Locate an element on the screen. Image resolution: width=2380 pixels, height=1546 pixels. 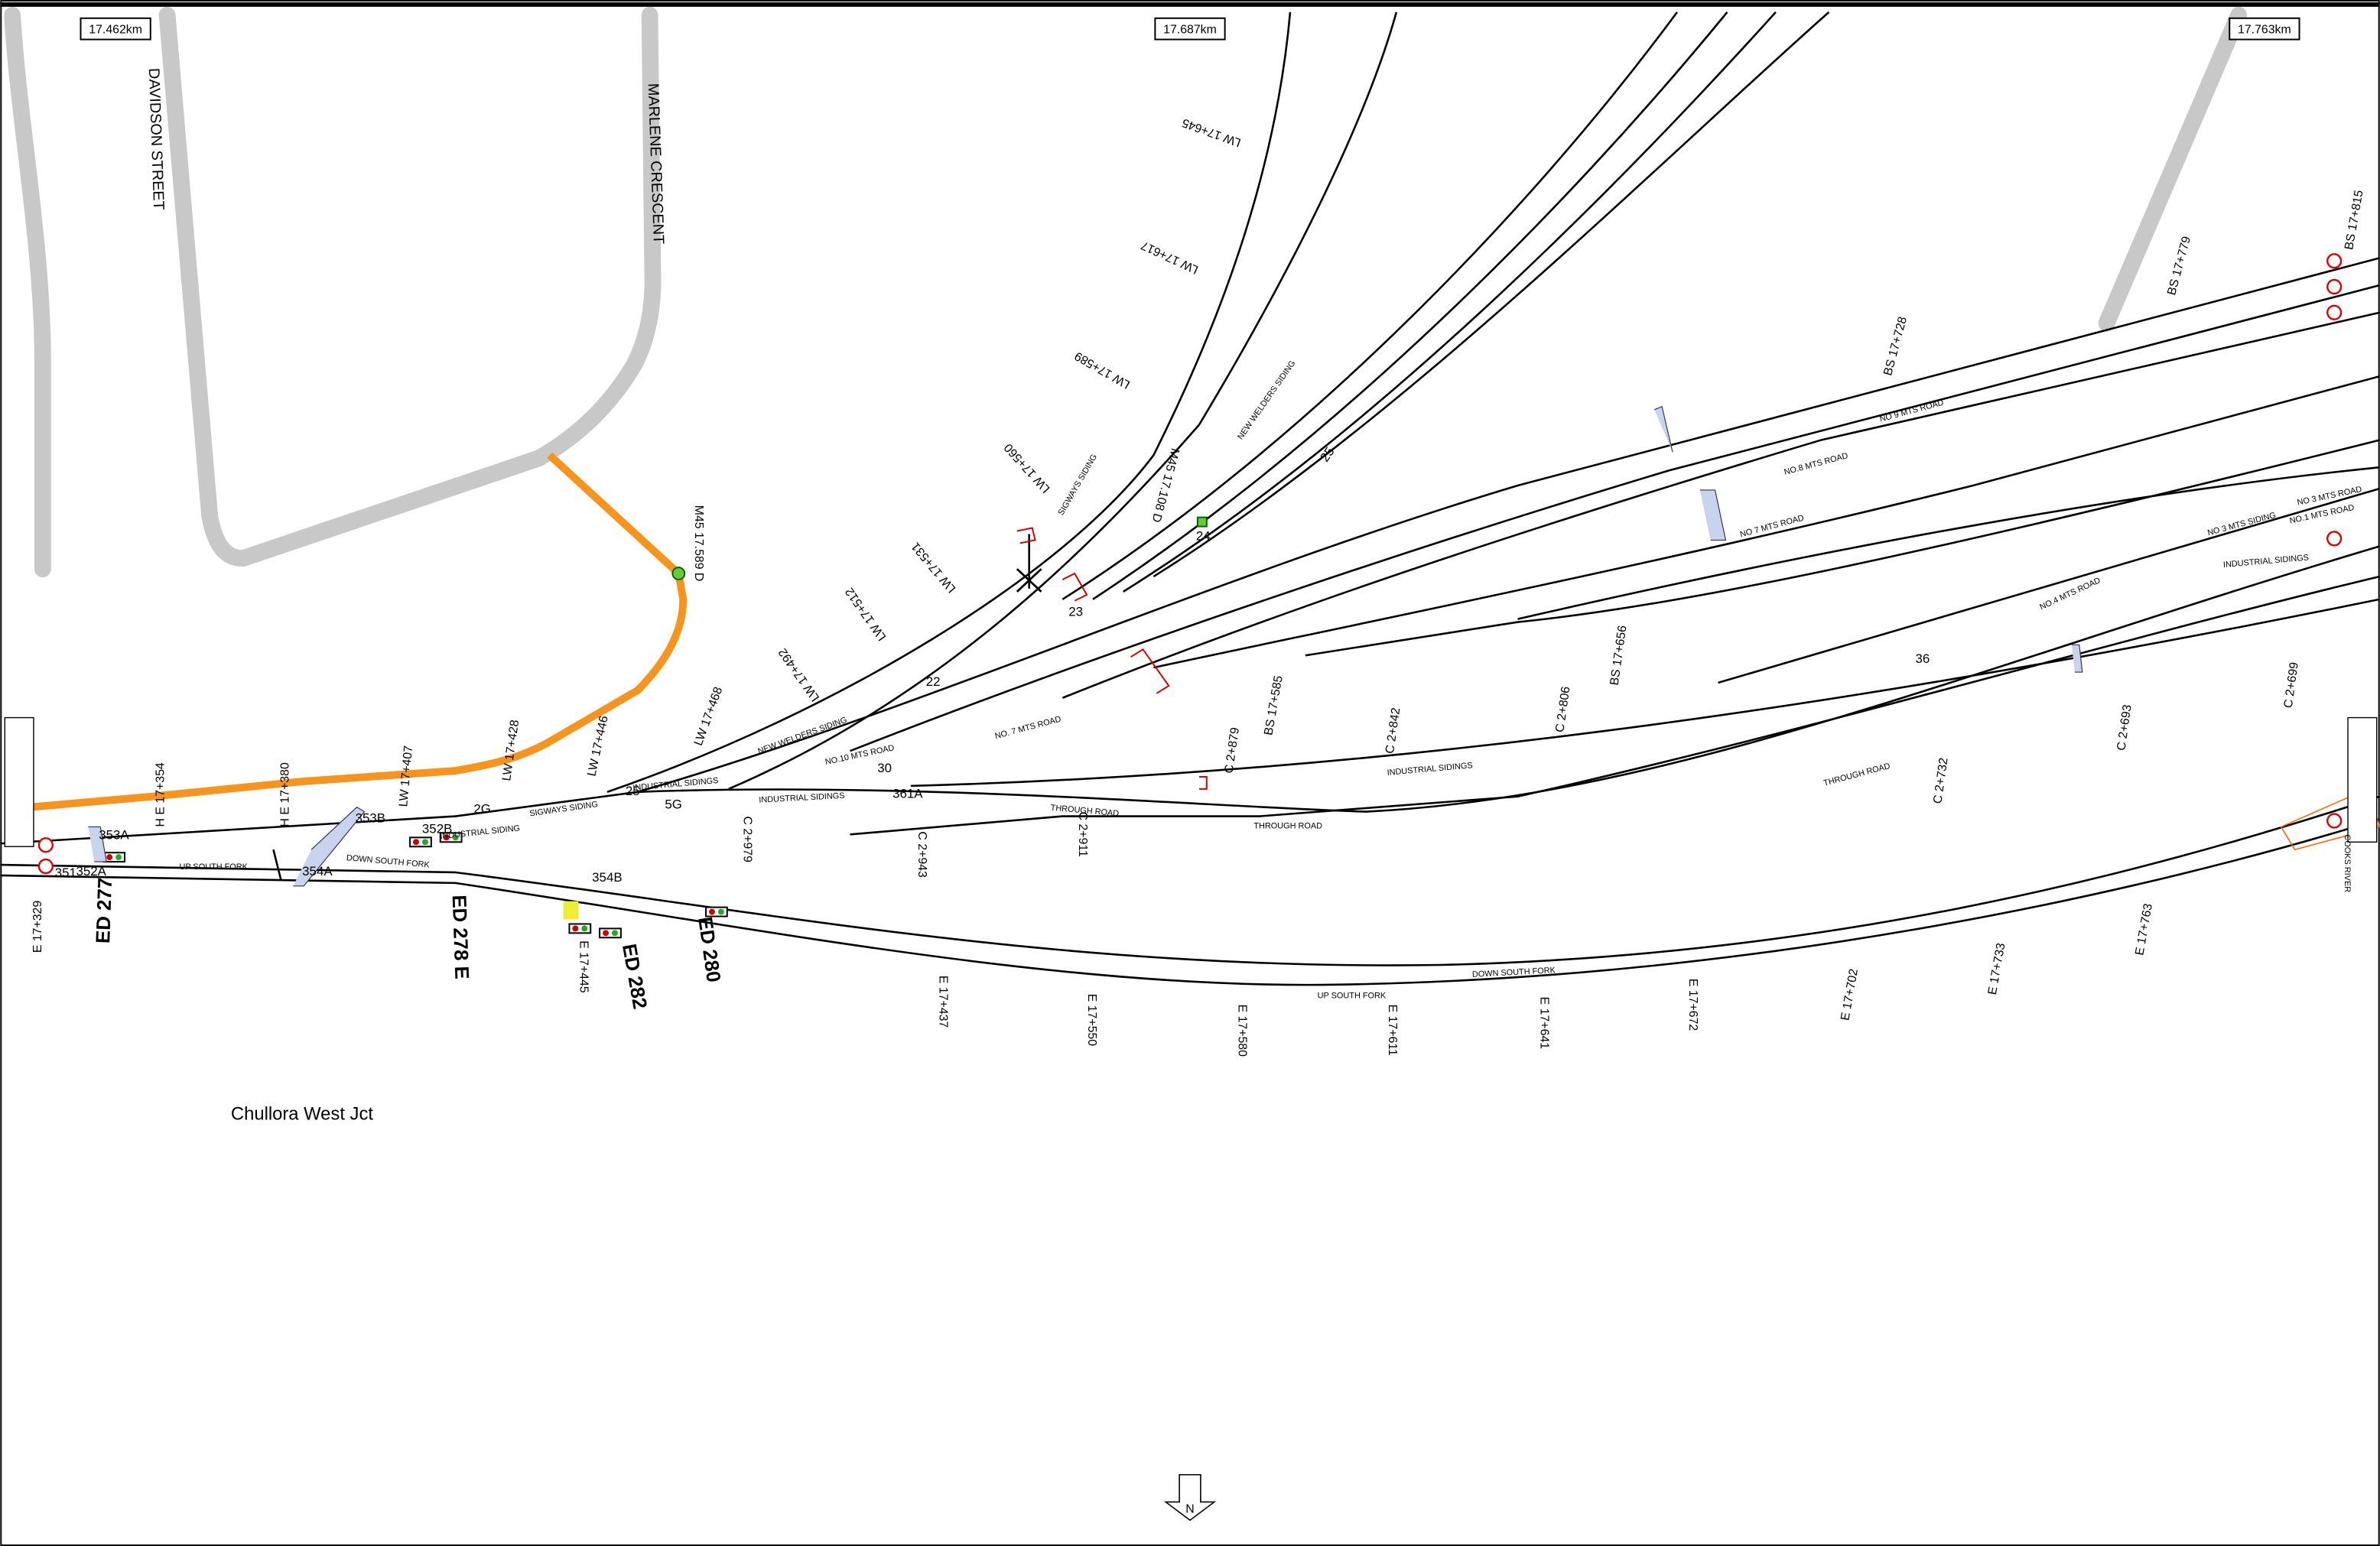
track-name: NO.8 MTS ROAD is located at coordinates (1816, 464).